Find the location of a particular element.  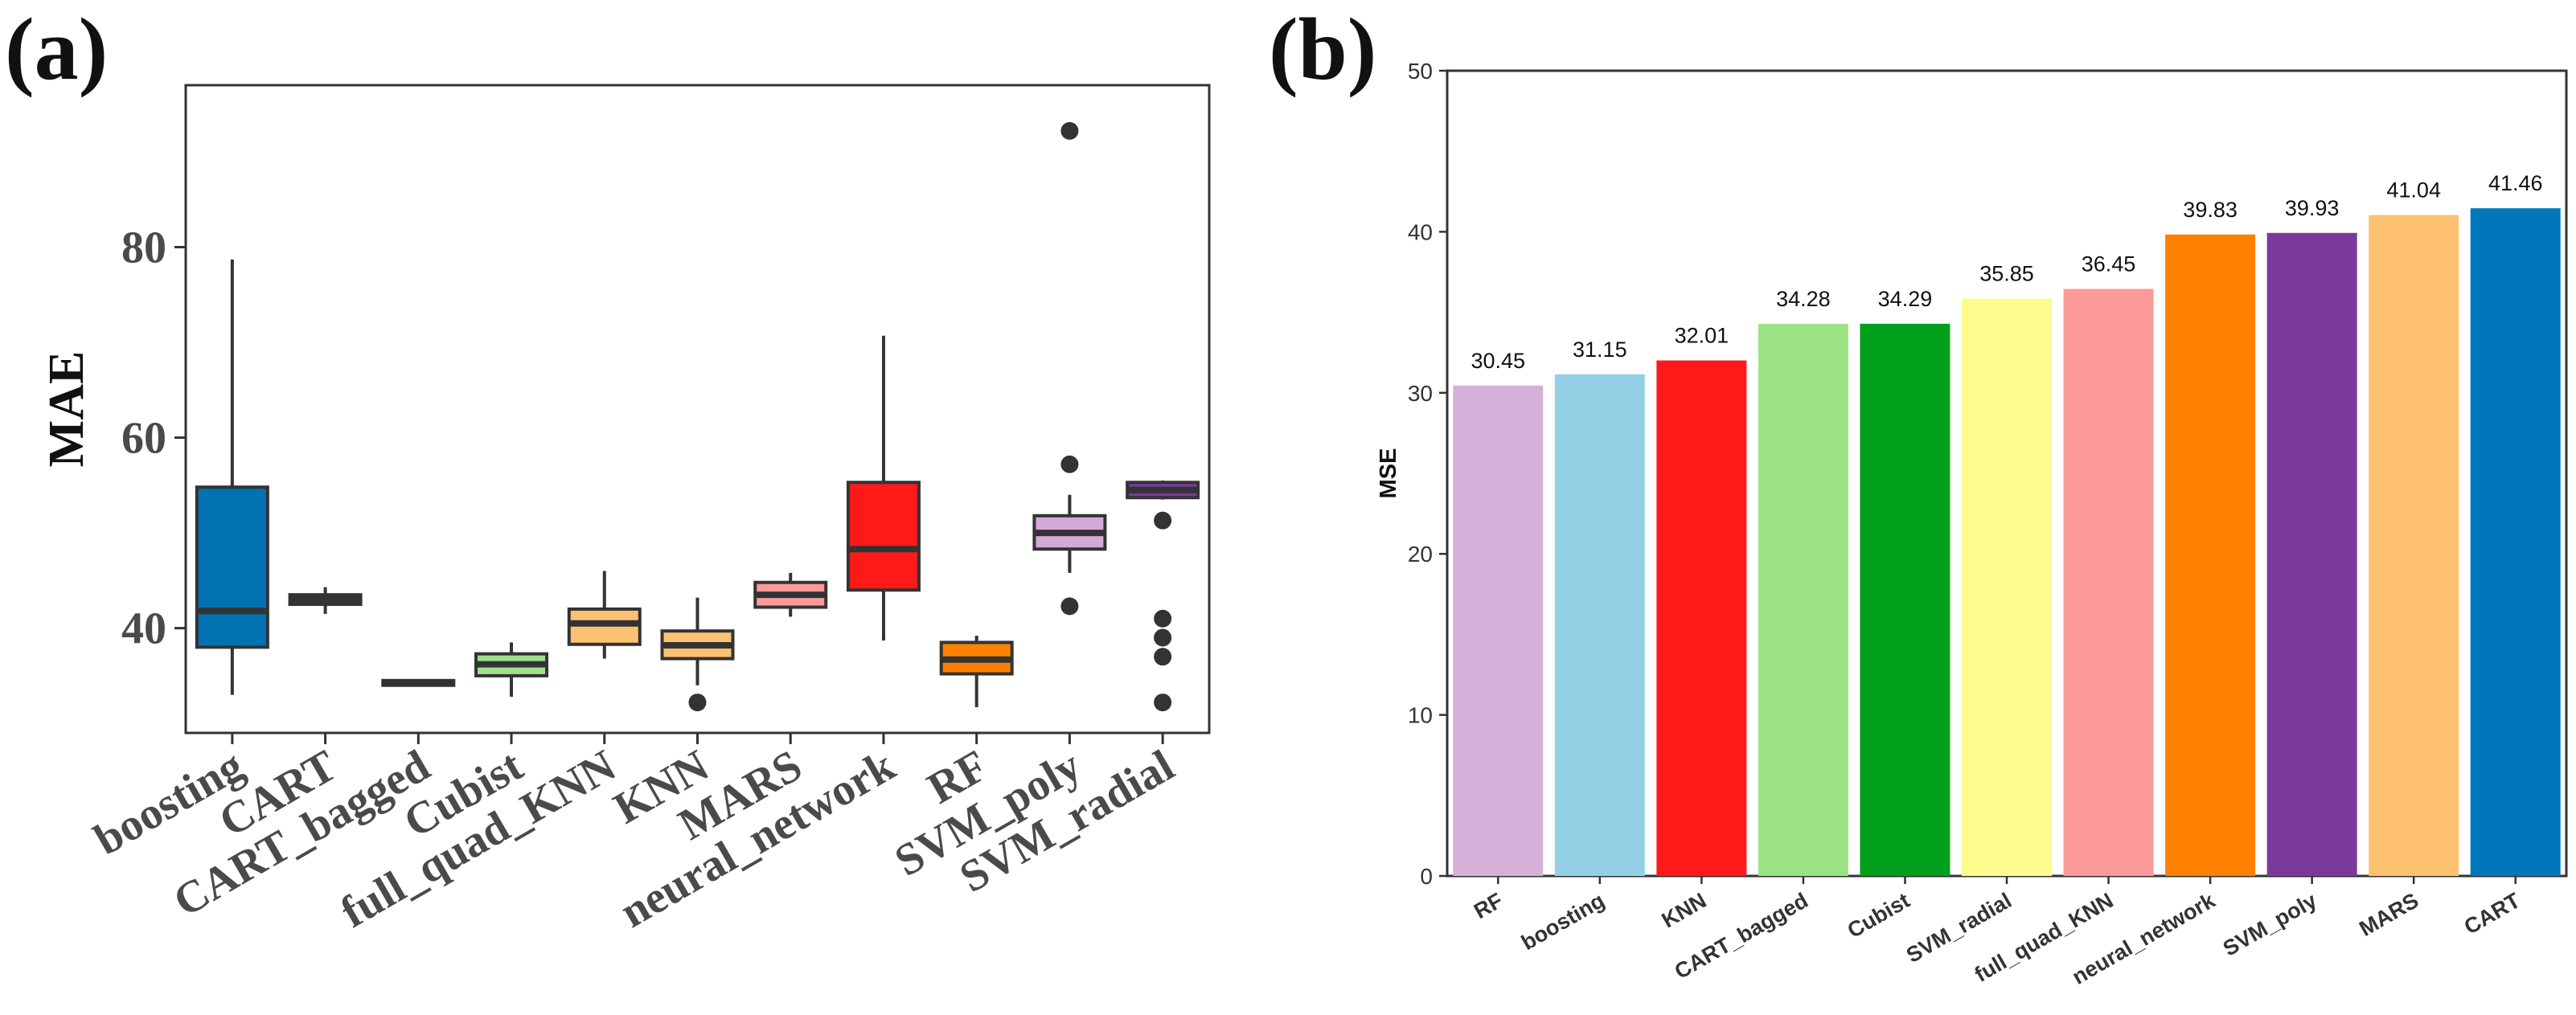

bar-cubist is located at coordinates (1905, 600).